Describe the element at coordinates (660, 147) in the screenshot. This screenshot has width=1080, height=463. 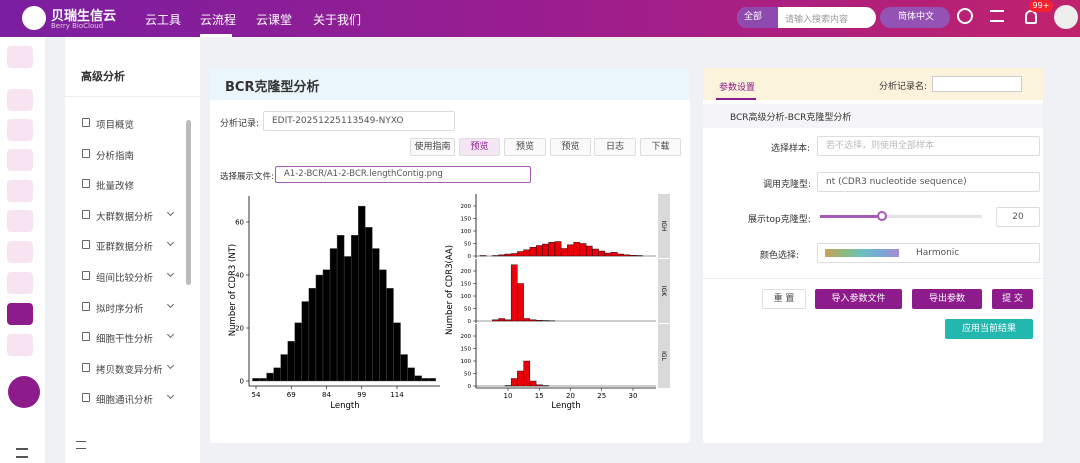
I see `toolbar-button: 下载` at that location.